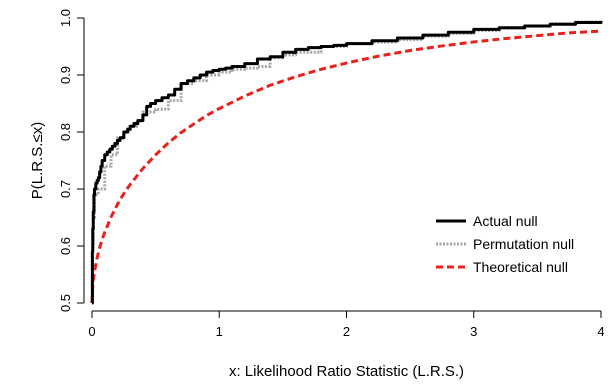 This screenshot has width=610, height=386. Describe the element at coordinates (523, 244) in the screenshot. I see `legend-label: Permutation null` at that location.